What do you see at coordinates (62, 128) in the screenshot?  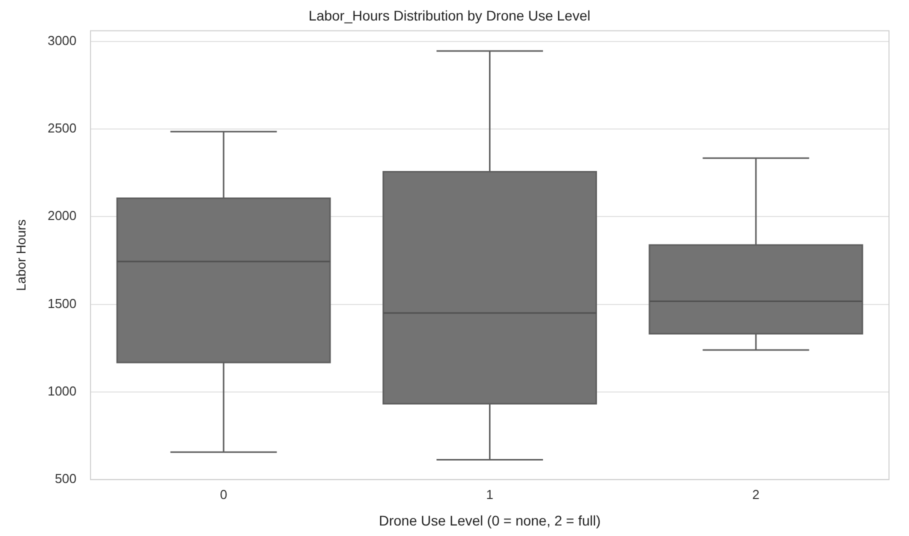 I see `y-tick-label: 2500` at bounding box center [62, 128].